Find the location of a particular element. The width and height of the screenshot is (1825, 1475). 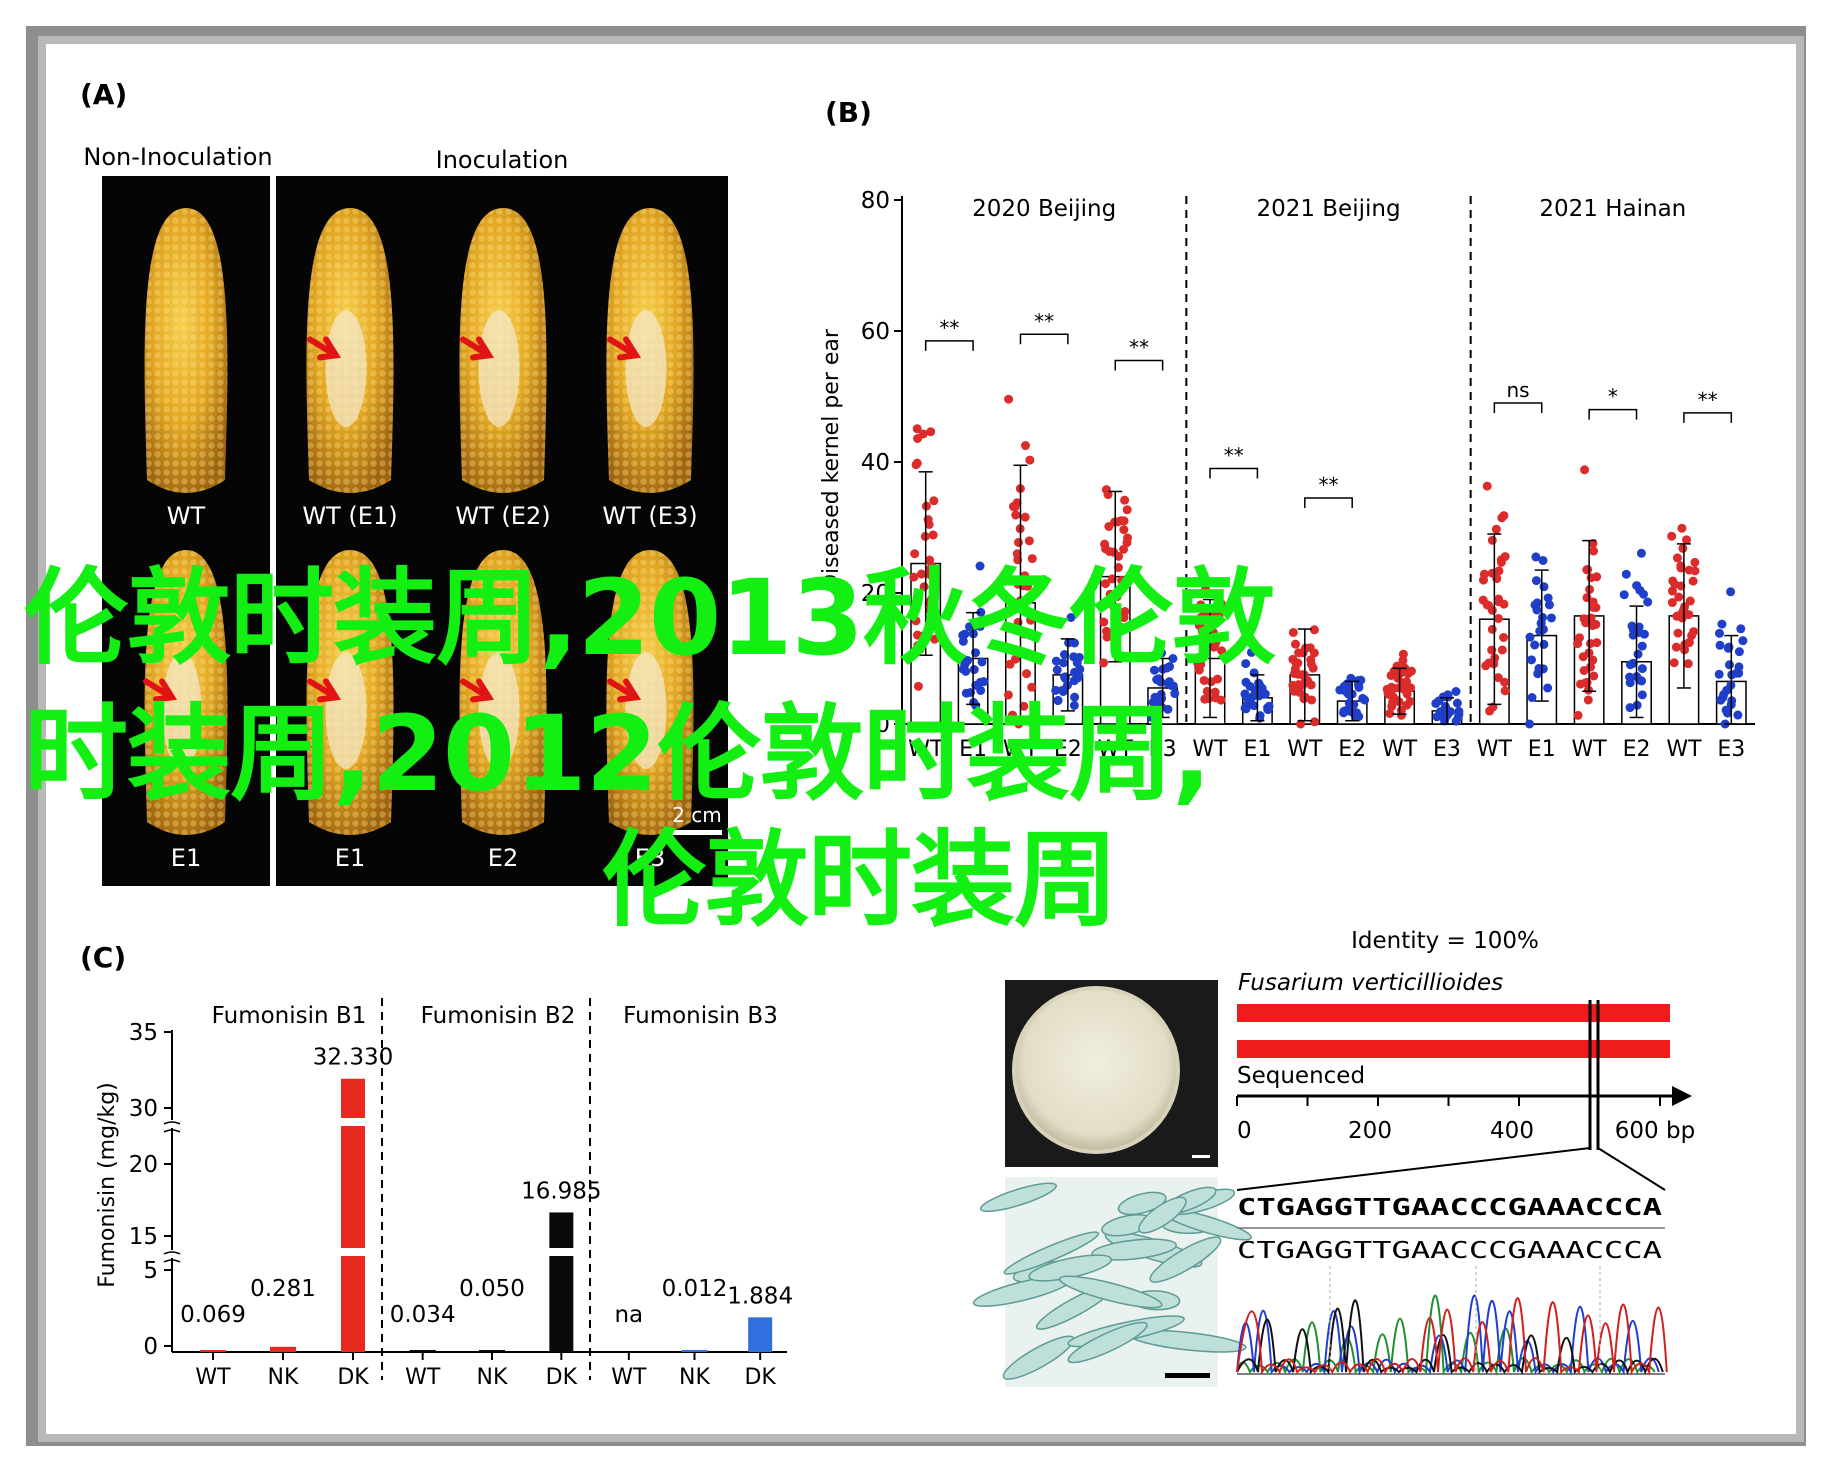

bp-tick-label: 600 bp is located at coordinates (1655, 1131).